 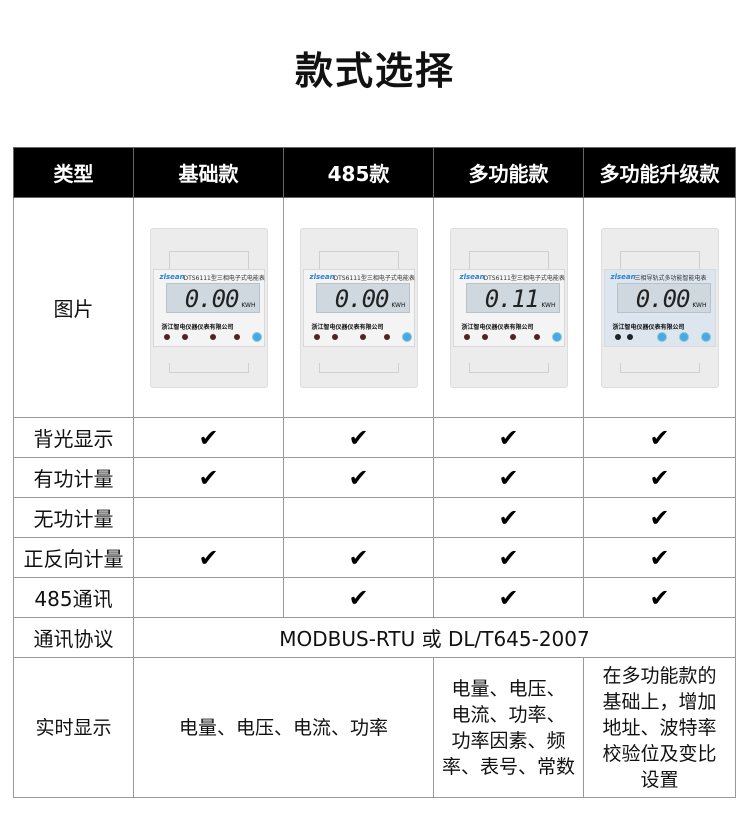 I want to click on header-multi: 多功能款, so click(x=508, y=172).